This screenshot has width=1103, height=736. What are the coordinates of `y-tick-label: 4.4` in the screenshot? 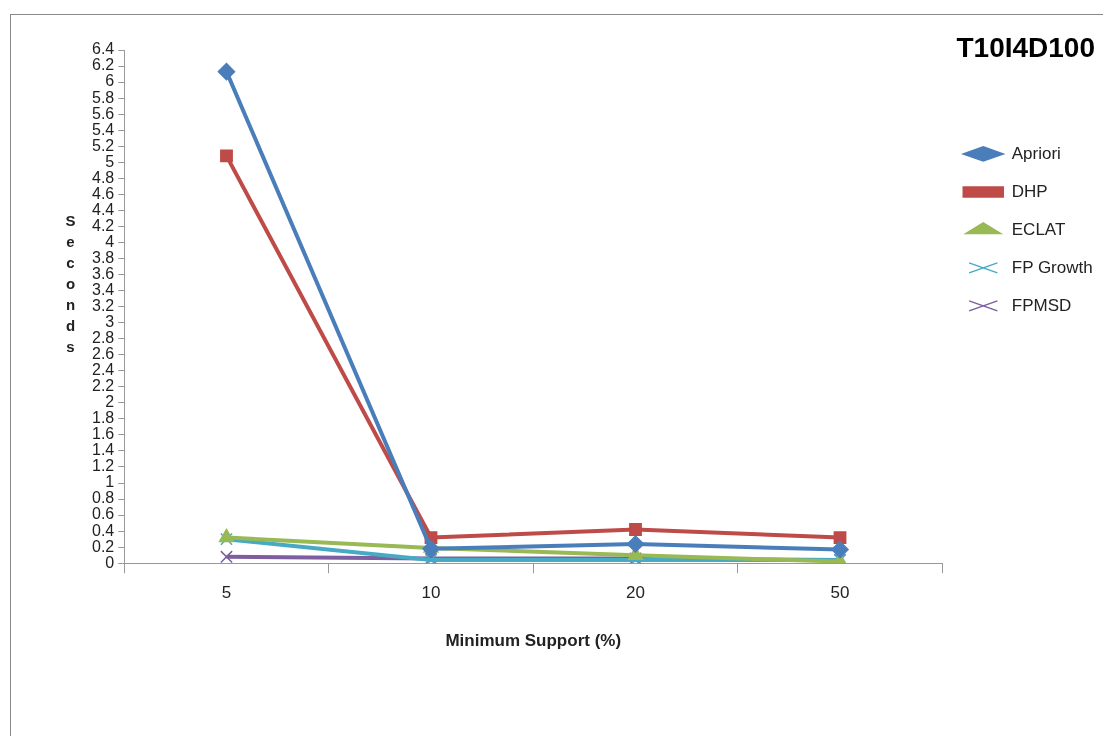 It's located at (103, 209).